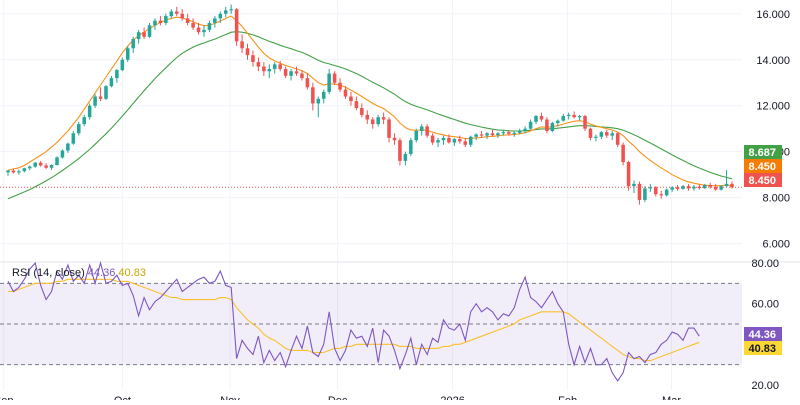  What do you see at coordinates (773, 15) in the screenshot?
I see `price-tick-label: 16.000` at bounding box center [773, 15].